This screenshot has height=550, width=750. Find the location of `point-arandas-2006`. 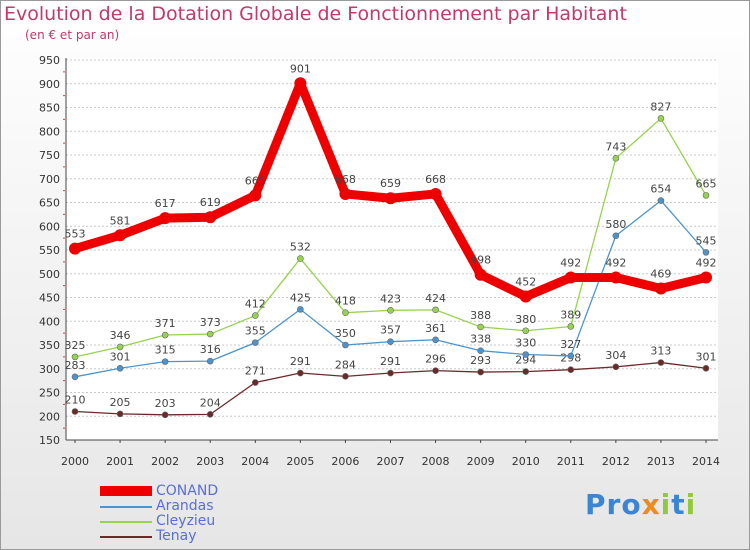

point-arandas-2006 is located at coordinates (345, 345).